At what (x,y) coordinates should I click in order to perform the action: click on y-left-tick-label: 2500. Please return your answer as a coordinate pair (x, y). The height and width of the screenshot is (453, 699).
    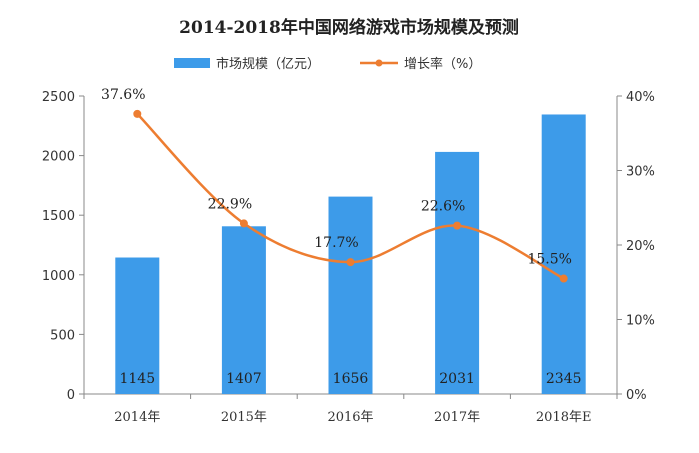
    Looking at the image, I should click on (58, 97).